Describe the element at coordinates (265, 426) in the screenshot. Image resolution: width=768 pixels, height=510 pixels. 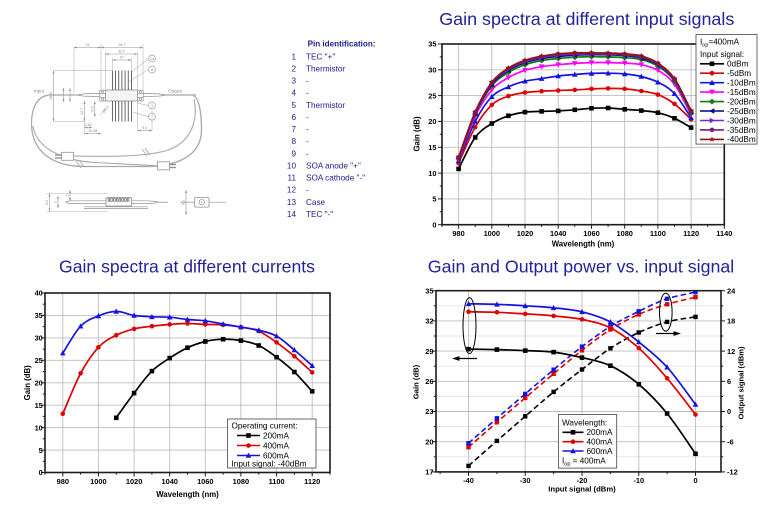
I see `svg-text: Operating current:` at that location.